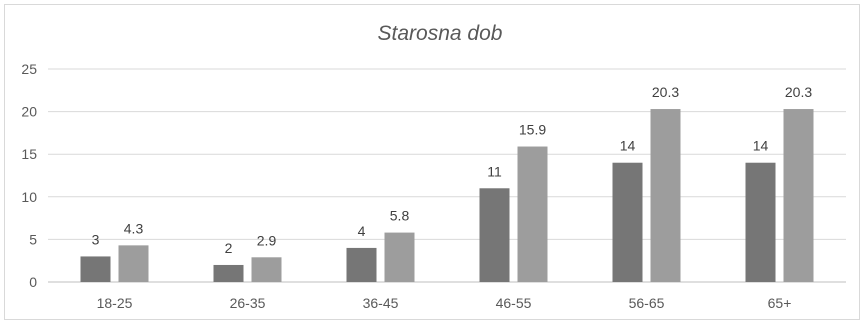 This screenshot has width=866, height=324. I want to click on y-tick-label: 0, so click(33, 282).